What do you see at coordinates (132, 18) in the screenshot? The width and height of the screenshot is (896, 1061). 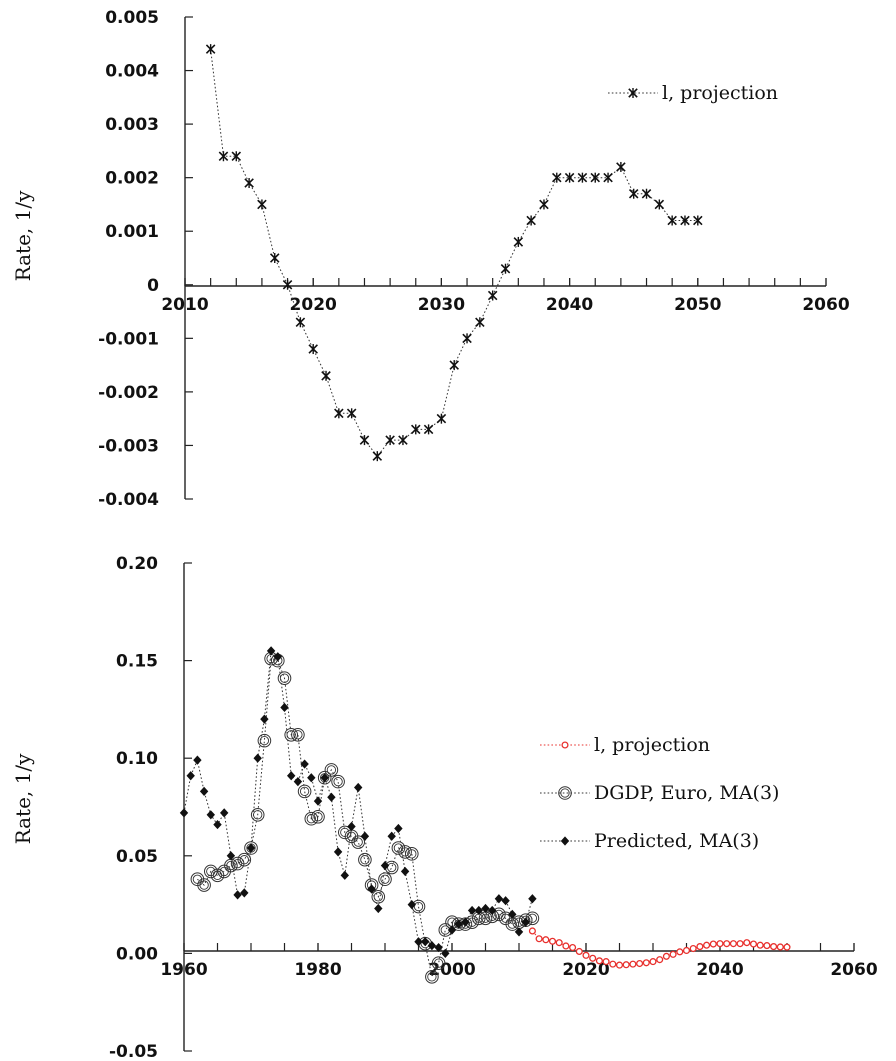 I see `y-tick-label: 0.005` at bounding box center [132, 18].